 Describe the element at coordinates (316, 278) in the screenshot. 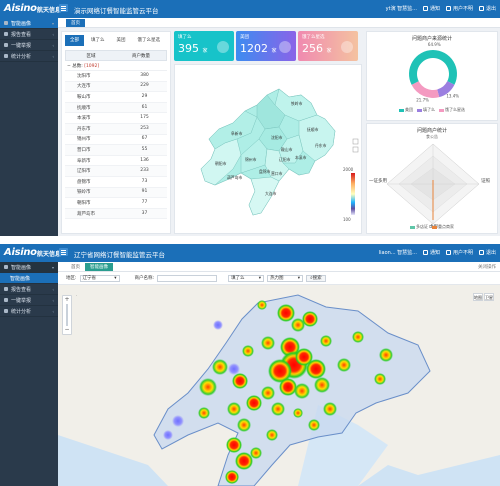

I see `search-button: ⌕ 搜索` at that location.